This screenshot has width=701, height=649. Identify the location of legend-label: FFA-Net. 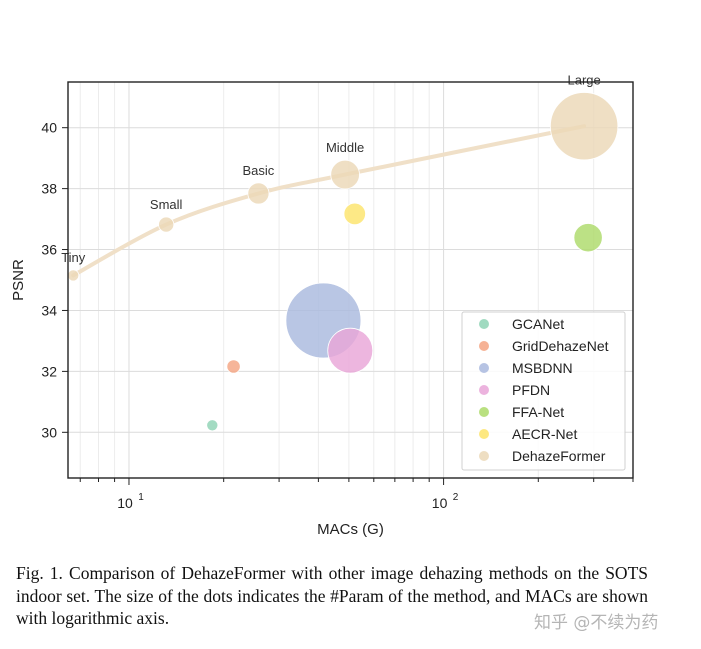
(538, 412).